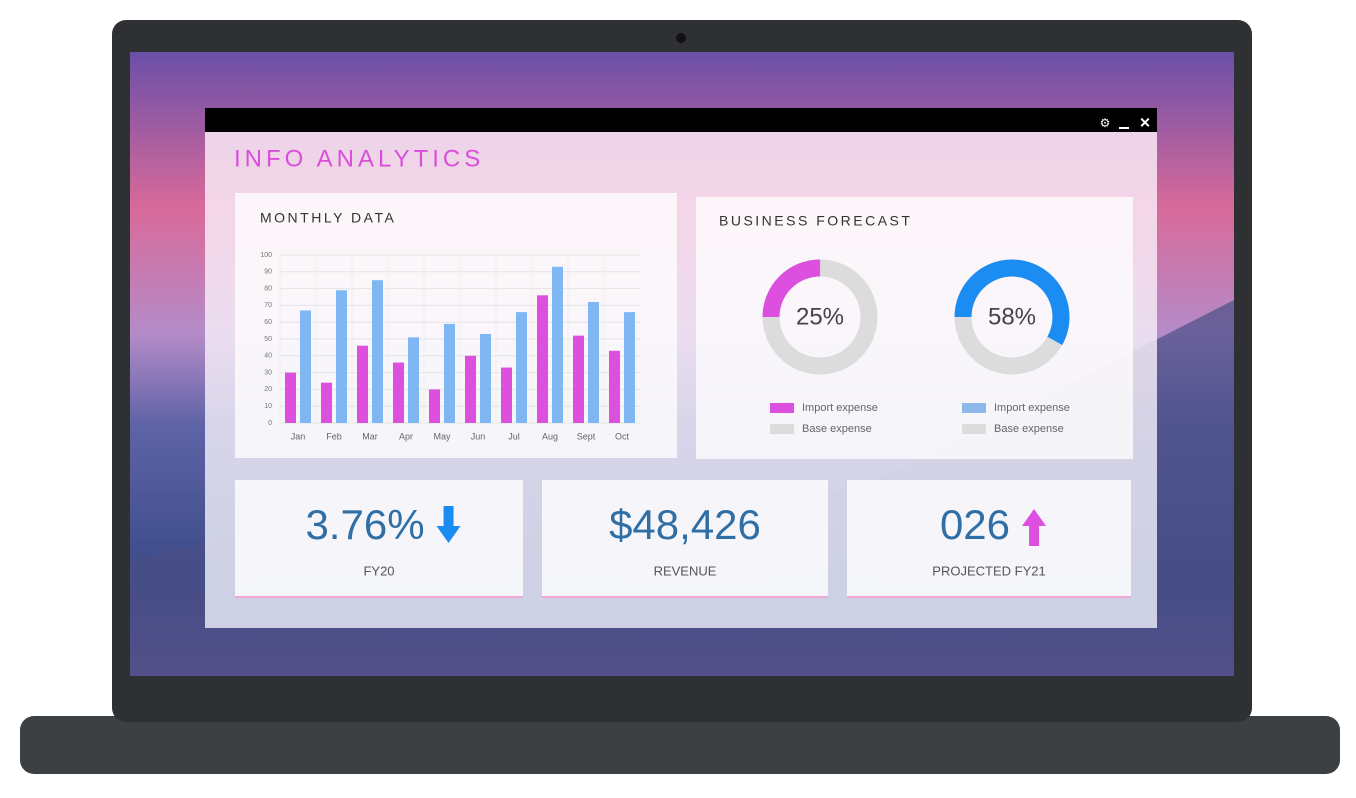  I want to click on y-tick-label: 50, so click(268, 339).